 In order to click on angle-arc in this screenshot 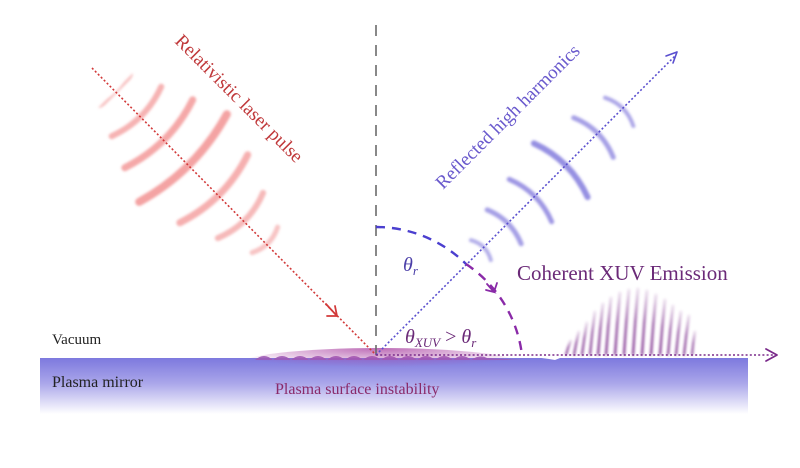, I will do `click(449, 290)`.